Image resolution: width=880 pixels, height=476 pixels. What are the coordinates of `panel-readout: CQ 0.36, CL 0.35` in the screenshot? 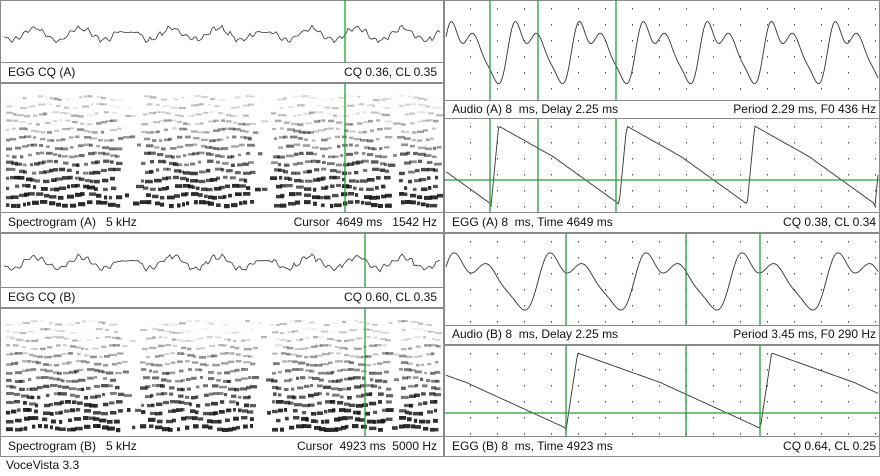 It's located at (390, 72).